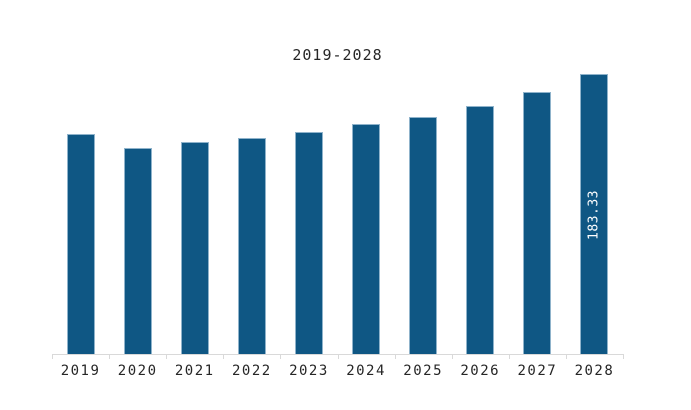  I want to click on bar-2023, so click(308, 243).